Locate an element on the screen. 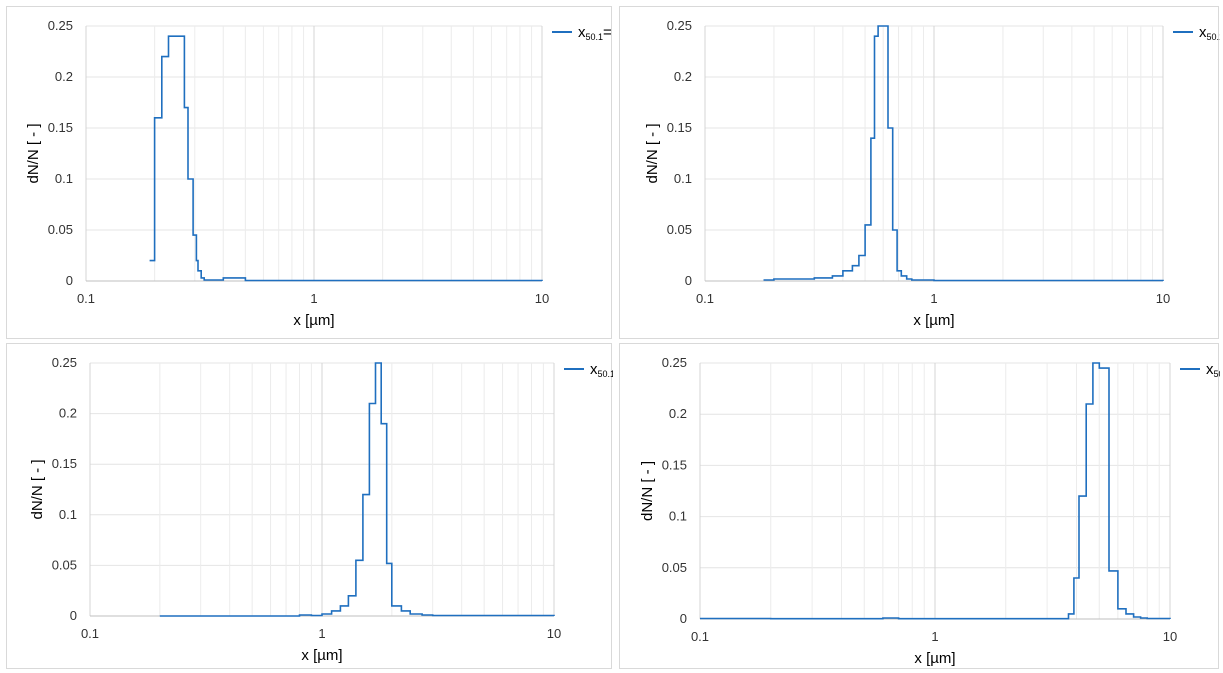 The image size is (1223, 673). legend-label: x50.1= 1.8 µm is located at coordinates (601, 370).